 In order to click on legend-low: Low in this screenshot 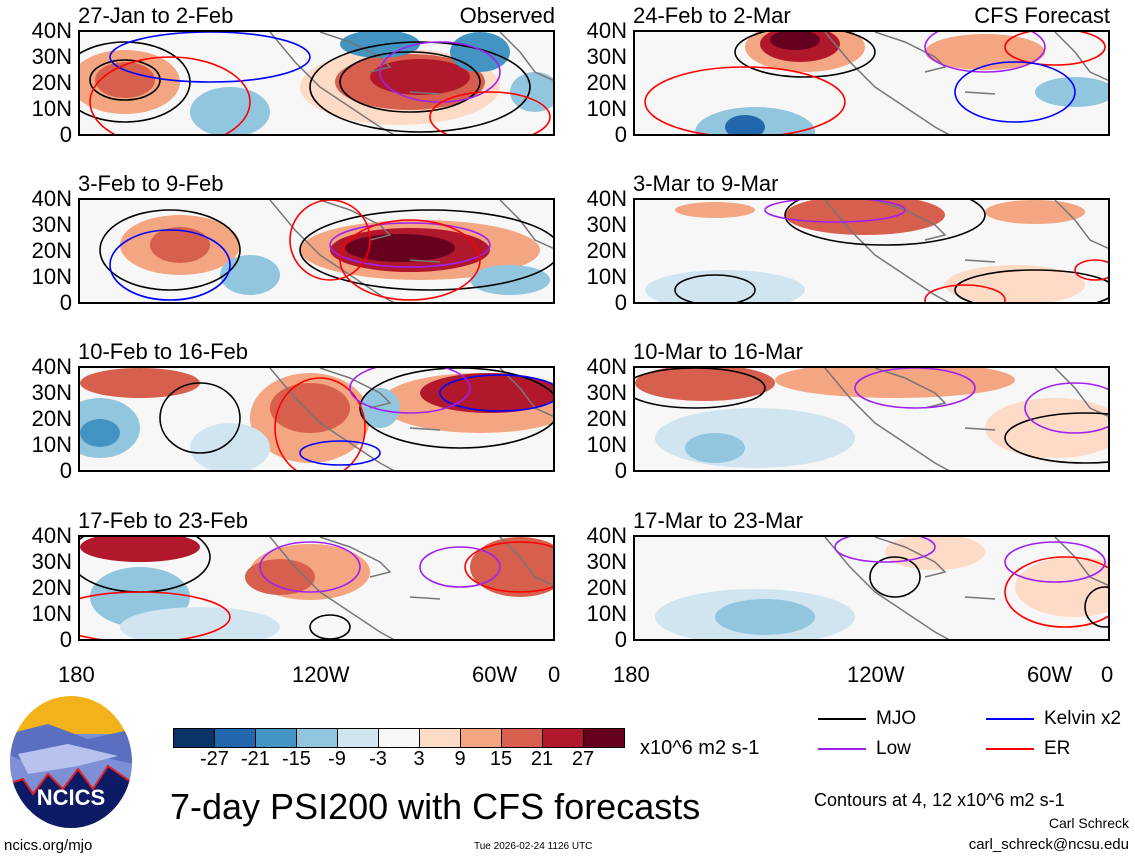, I will do `click(864, 749)`.